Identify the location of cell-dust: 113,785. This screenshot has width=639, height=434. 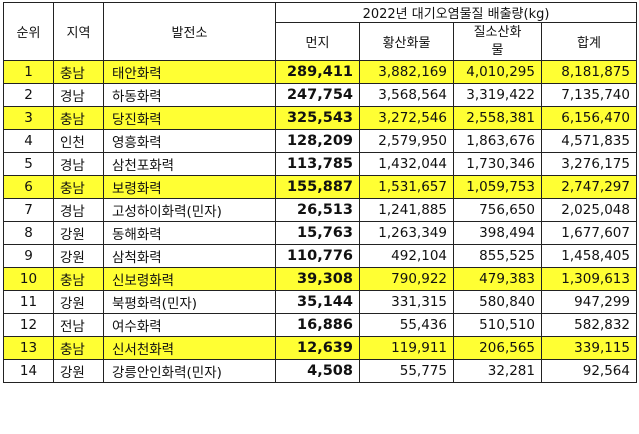
(317, 164).